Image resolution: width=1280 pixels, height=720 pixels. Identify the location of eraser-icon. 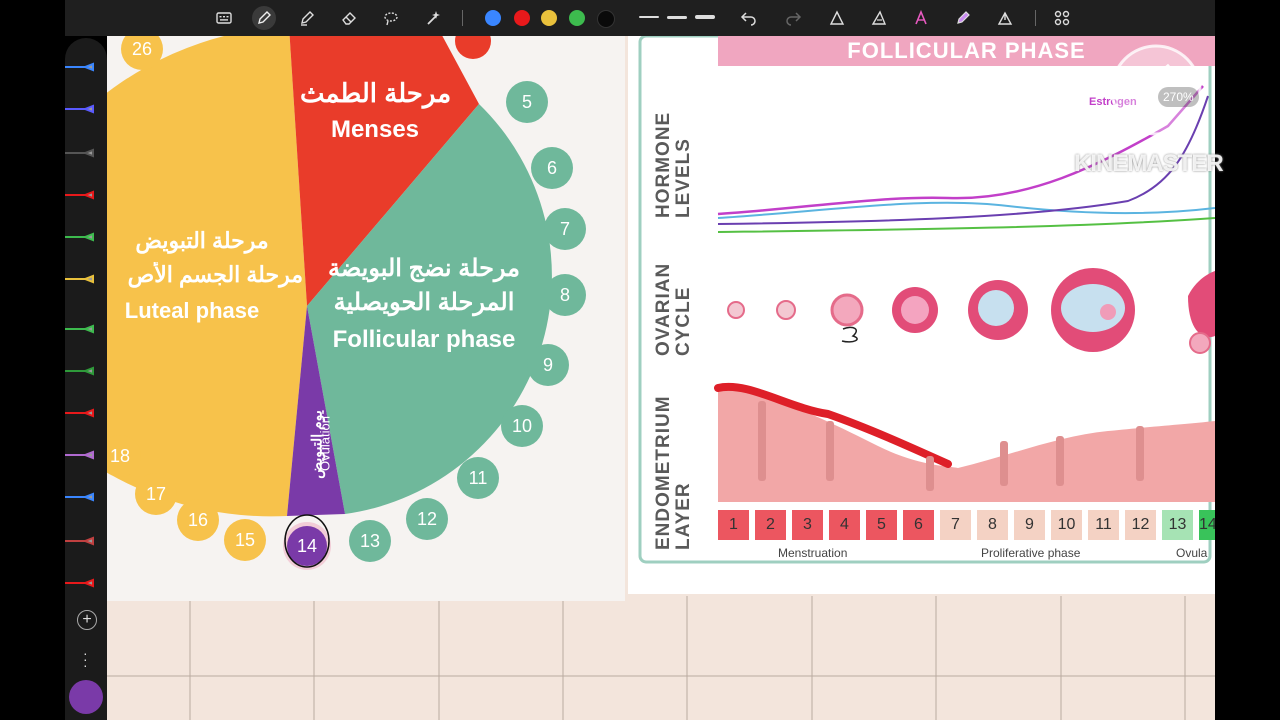
(349, 18).